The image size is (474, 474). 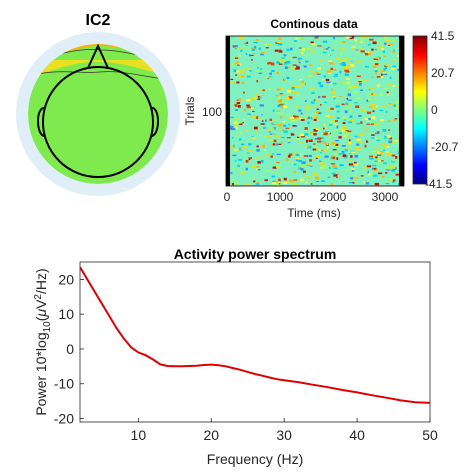 I want to click on colorbar-gradient, so click(x=420, y=110).